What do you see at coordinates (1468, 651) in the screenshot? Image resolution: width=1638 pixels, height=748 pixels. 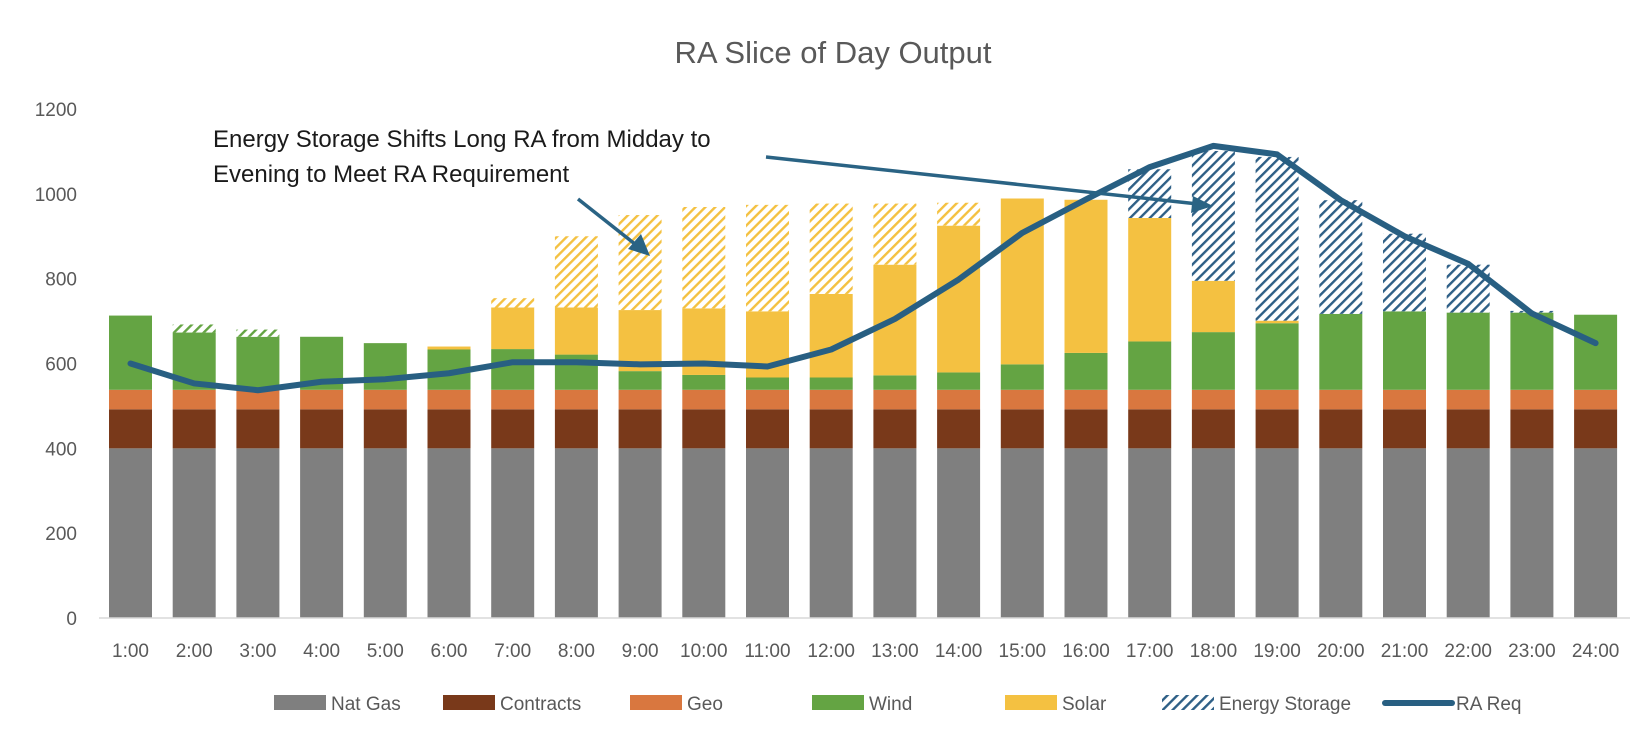 I see `x-tick-label: 22:00` at bounding box center [1468, 651].